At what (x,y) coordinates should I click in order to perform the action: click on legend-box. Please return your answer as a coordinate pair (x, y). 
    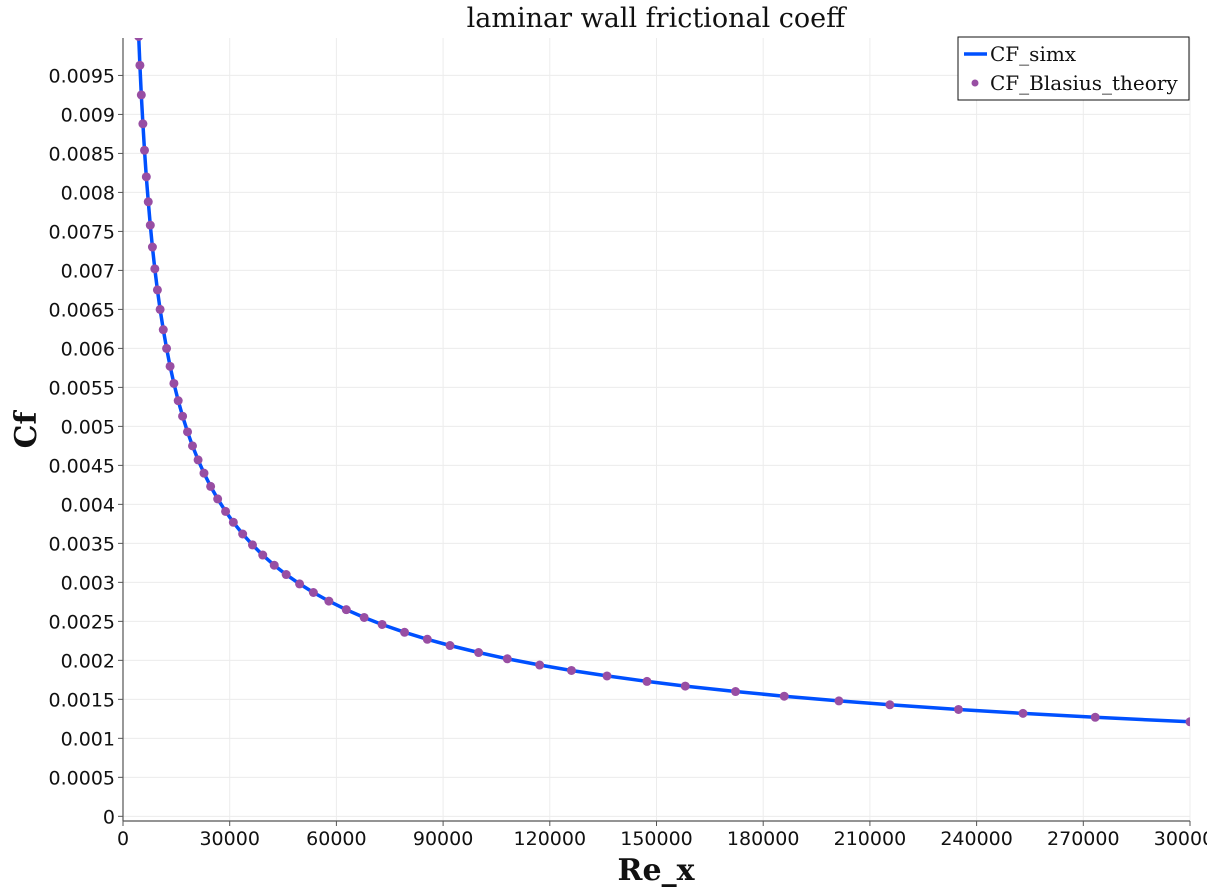
    Looking at the image, I should click on (1073, 68).